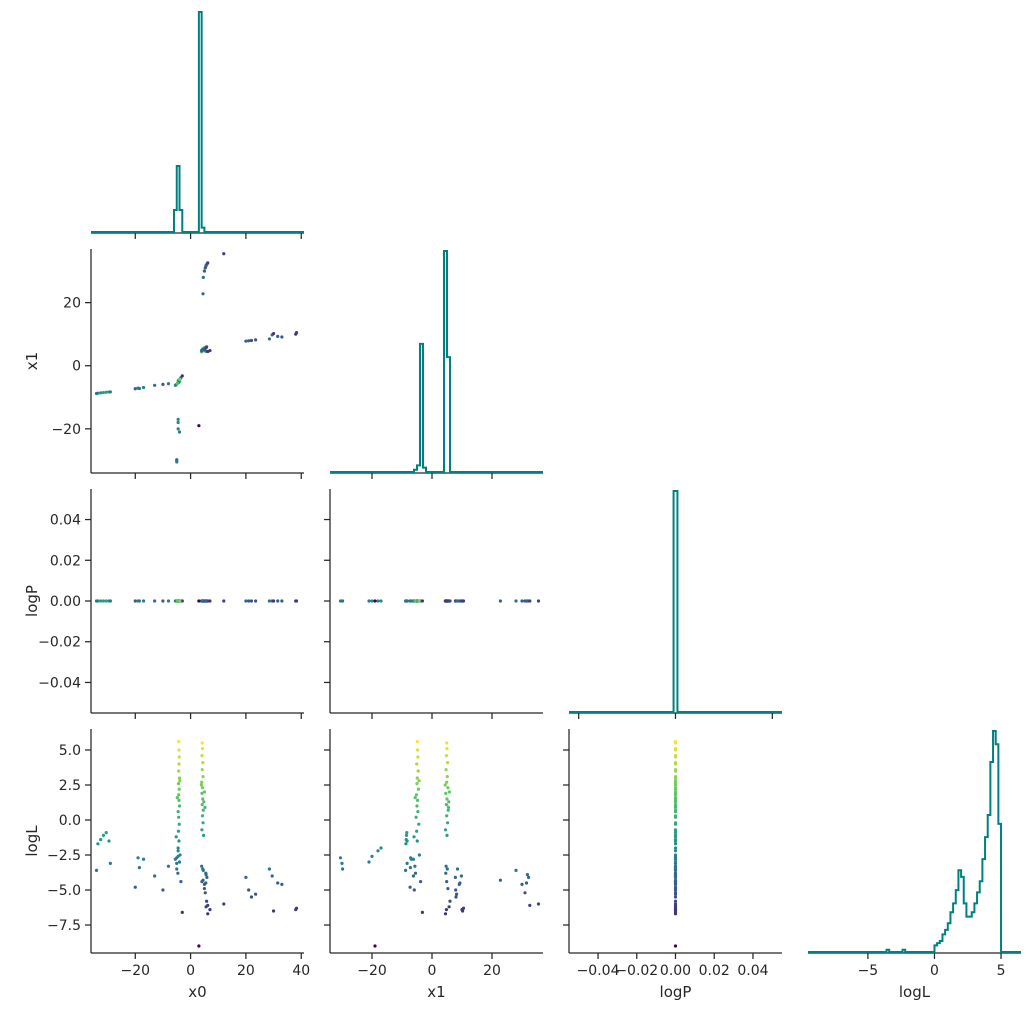  What do you see at coordinates (65, 602) in the screenshot?
I see `y-tick-label: 0.00` at bounding box center [65, 602].